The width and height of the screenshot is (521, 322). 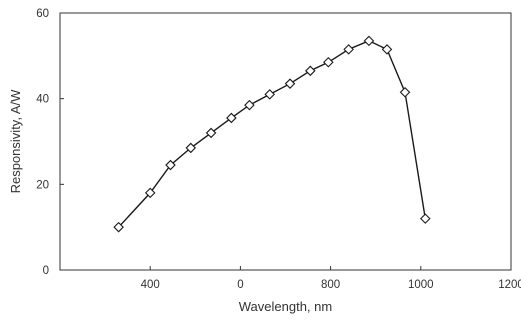 What do you see at coordinates (42, 185) in the screenshot?
I see `y-tick-label: 20` at bounding box center [42, 185].